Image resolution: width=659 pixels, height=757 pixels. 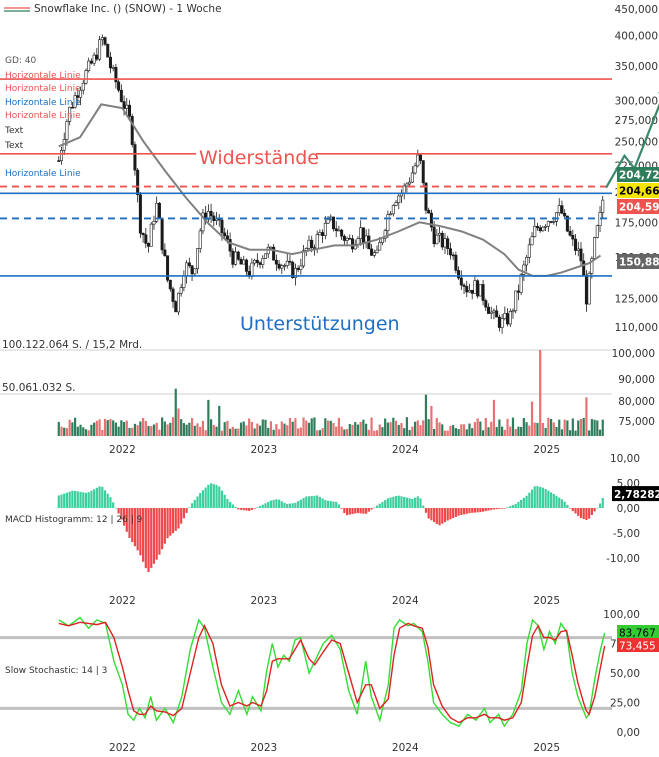 What do you see at coordinates (628, 733) in the screenshot?
I see `stoch-y-tick-label: 0,00` at bounding box center [628, 733].